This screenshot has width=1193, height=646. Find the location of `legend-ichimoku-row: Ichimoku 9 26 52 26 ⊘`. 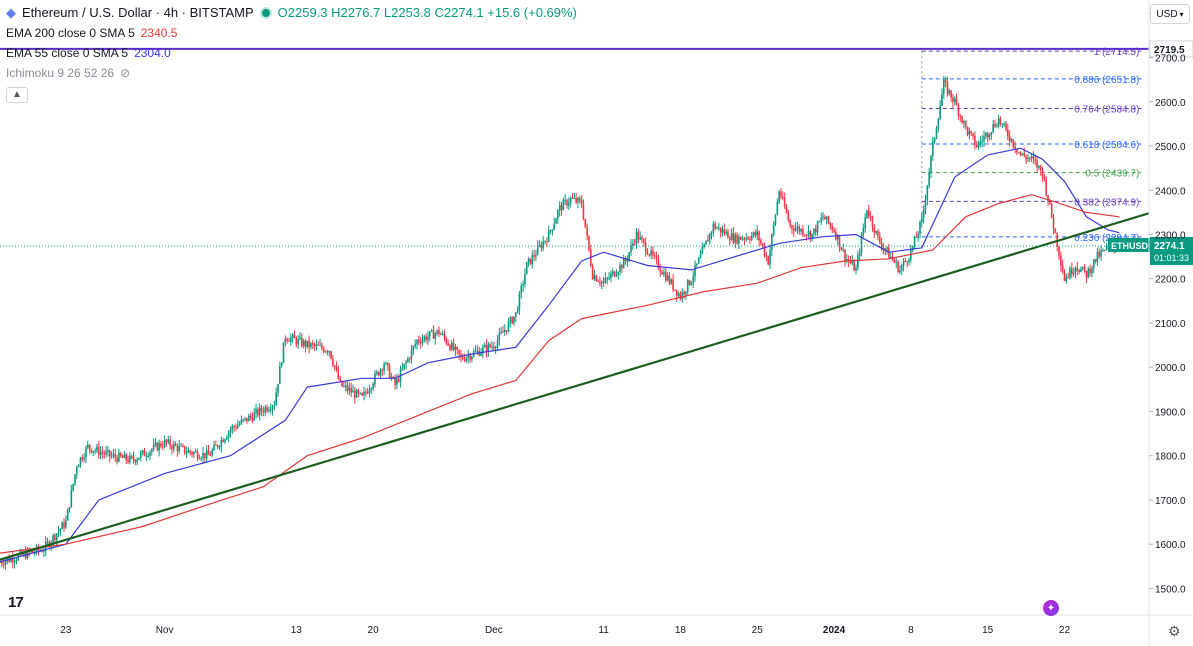

legend-ichimoku-row: Ichimoku 9 26 52 26 ⊘ is located at coordinates (291, 73).